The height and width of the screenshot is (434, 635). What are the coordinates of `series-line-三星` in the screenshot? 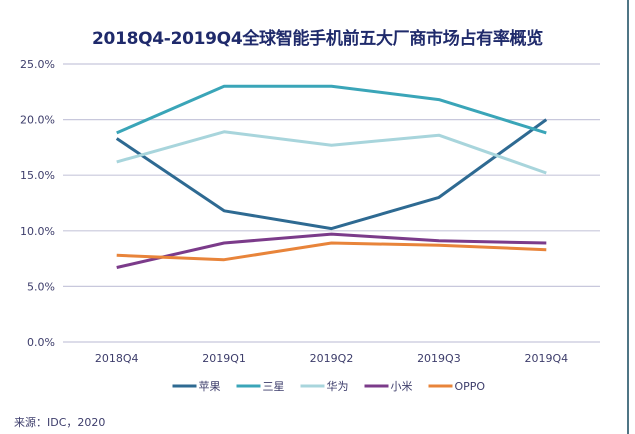 It's located at (331, 109).